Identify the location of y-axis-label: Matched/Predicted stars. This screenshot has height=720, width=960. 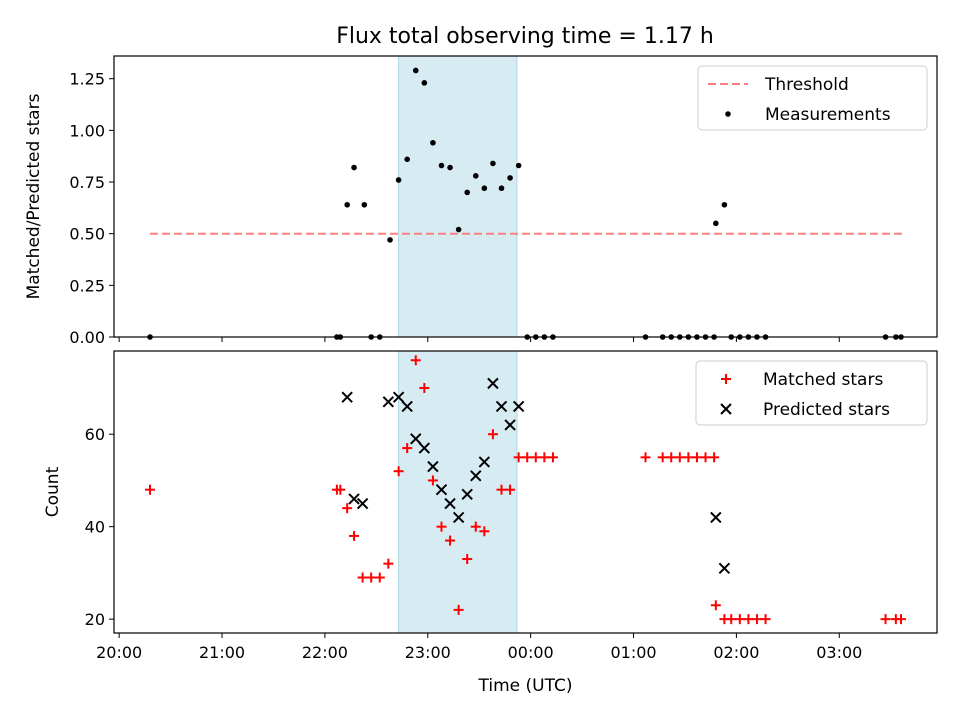
(34, 196).